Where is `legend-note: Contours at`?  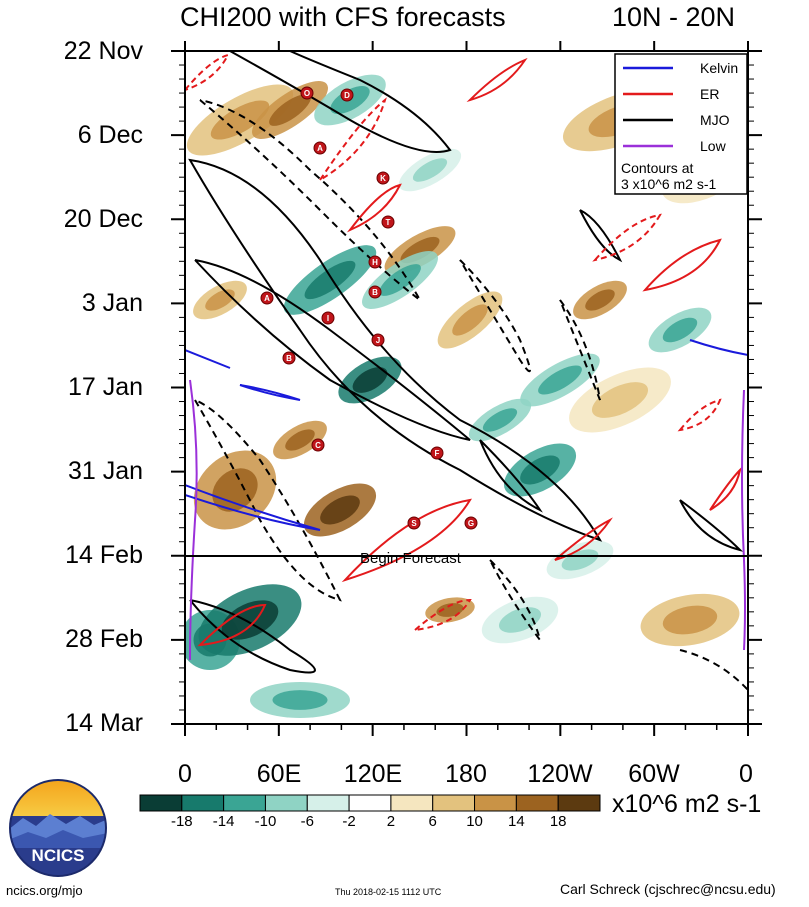 legend-note: Contours at is located at coordinates (657, 168).